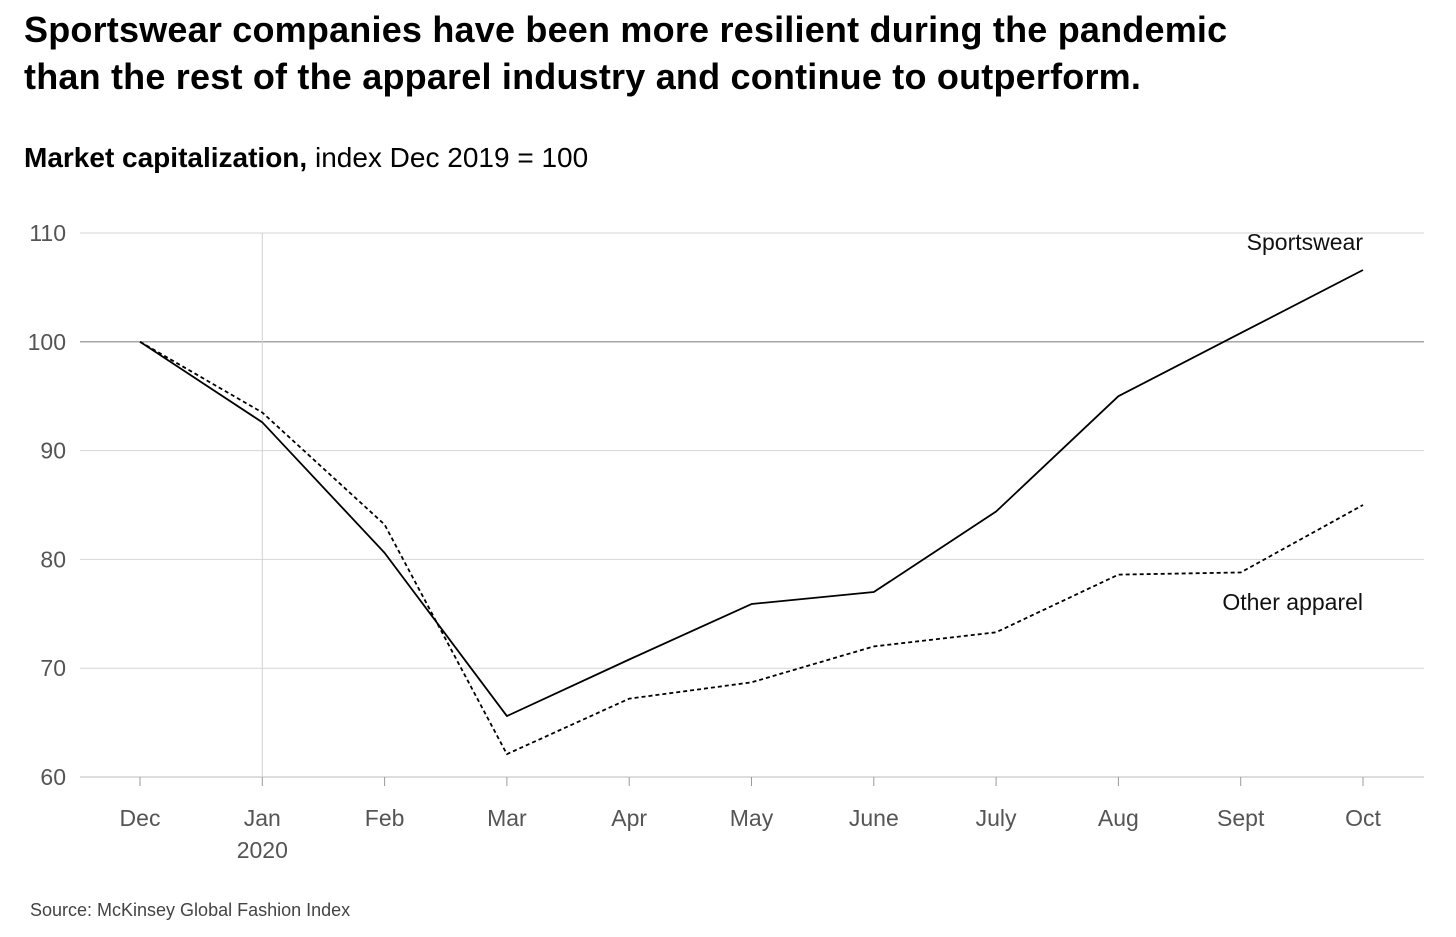  What do you see at coordinates (448, 157) in the screenshot?
I see `subtitle-rest: index Dec 2019 = 100` at bounding box center [448, 157].